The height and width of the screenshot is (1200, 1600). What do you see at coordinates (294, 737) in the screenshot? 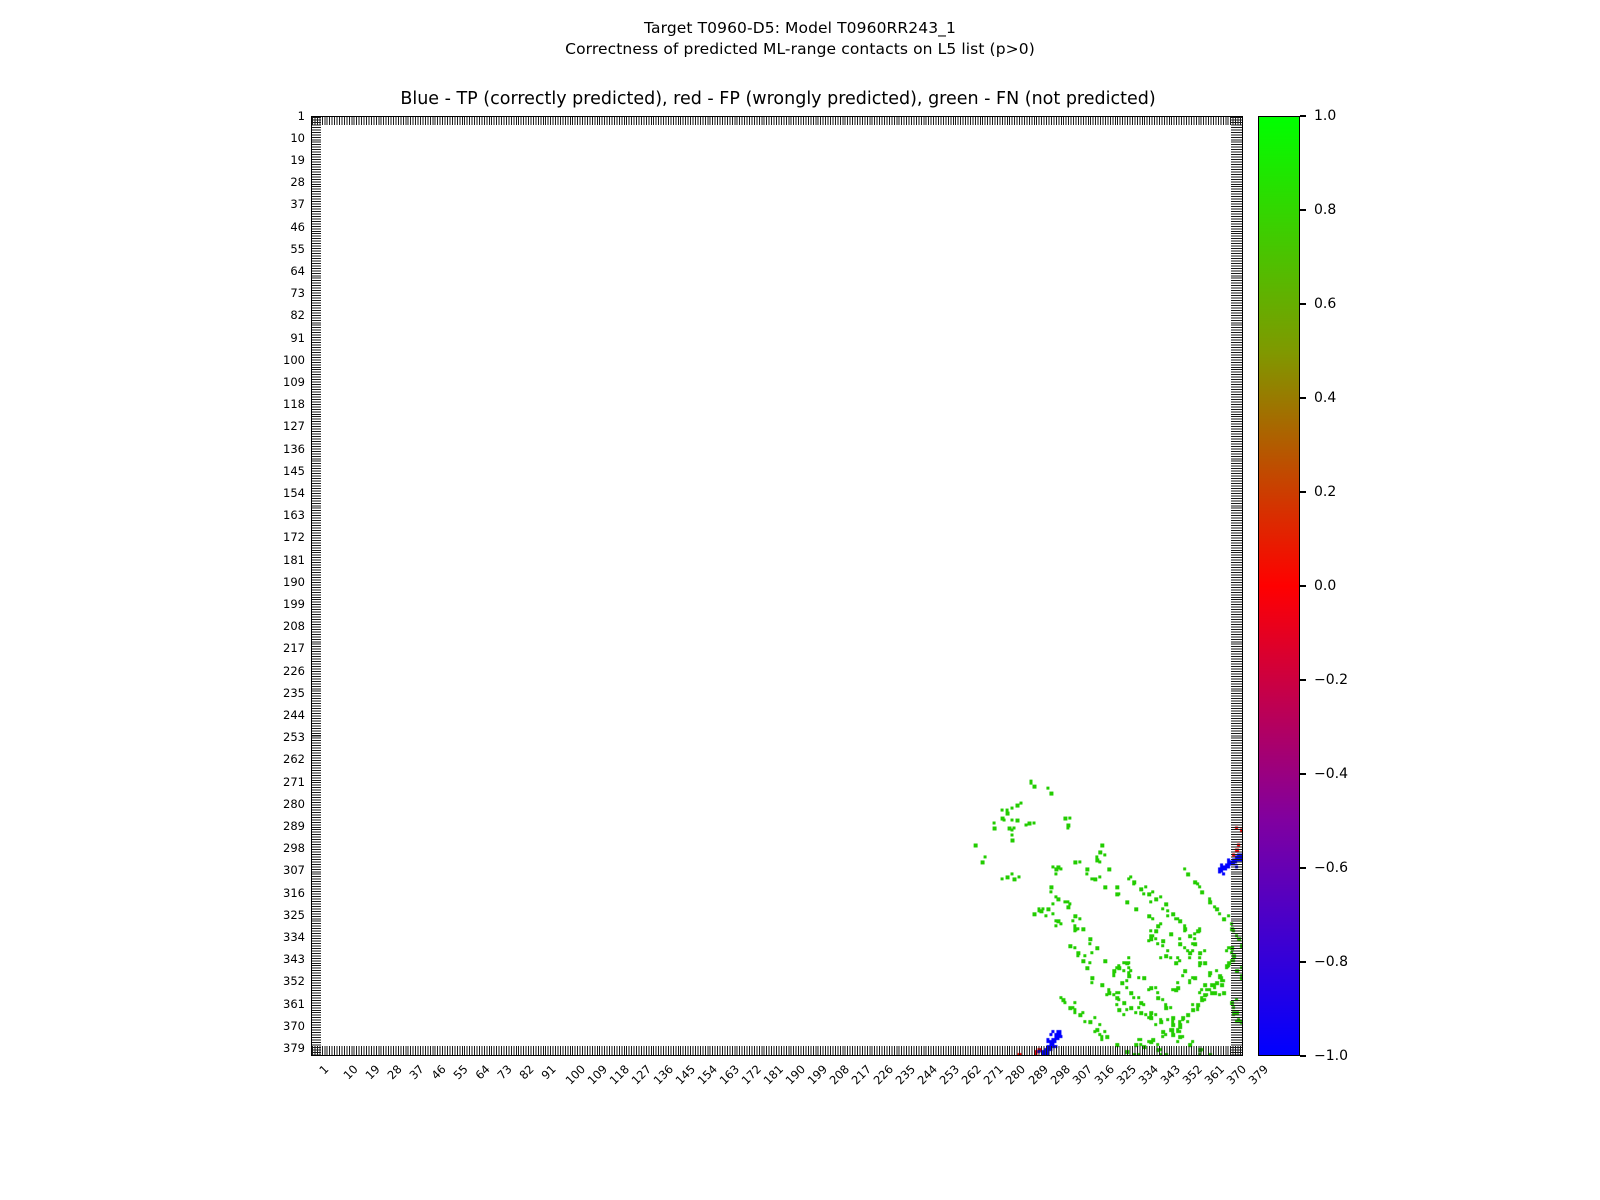
I see `y-axis-tick-label: 253` at bounding box center [294, 737].